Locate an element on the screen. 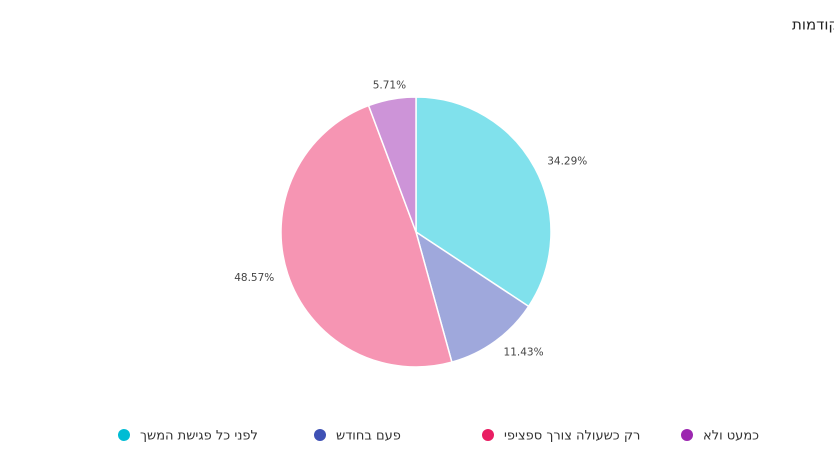 This screenshot has width=834, height=467. legend-label: רק כשעולה צורך ספציפי is located at coordinates (572, 436).